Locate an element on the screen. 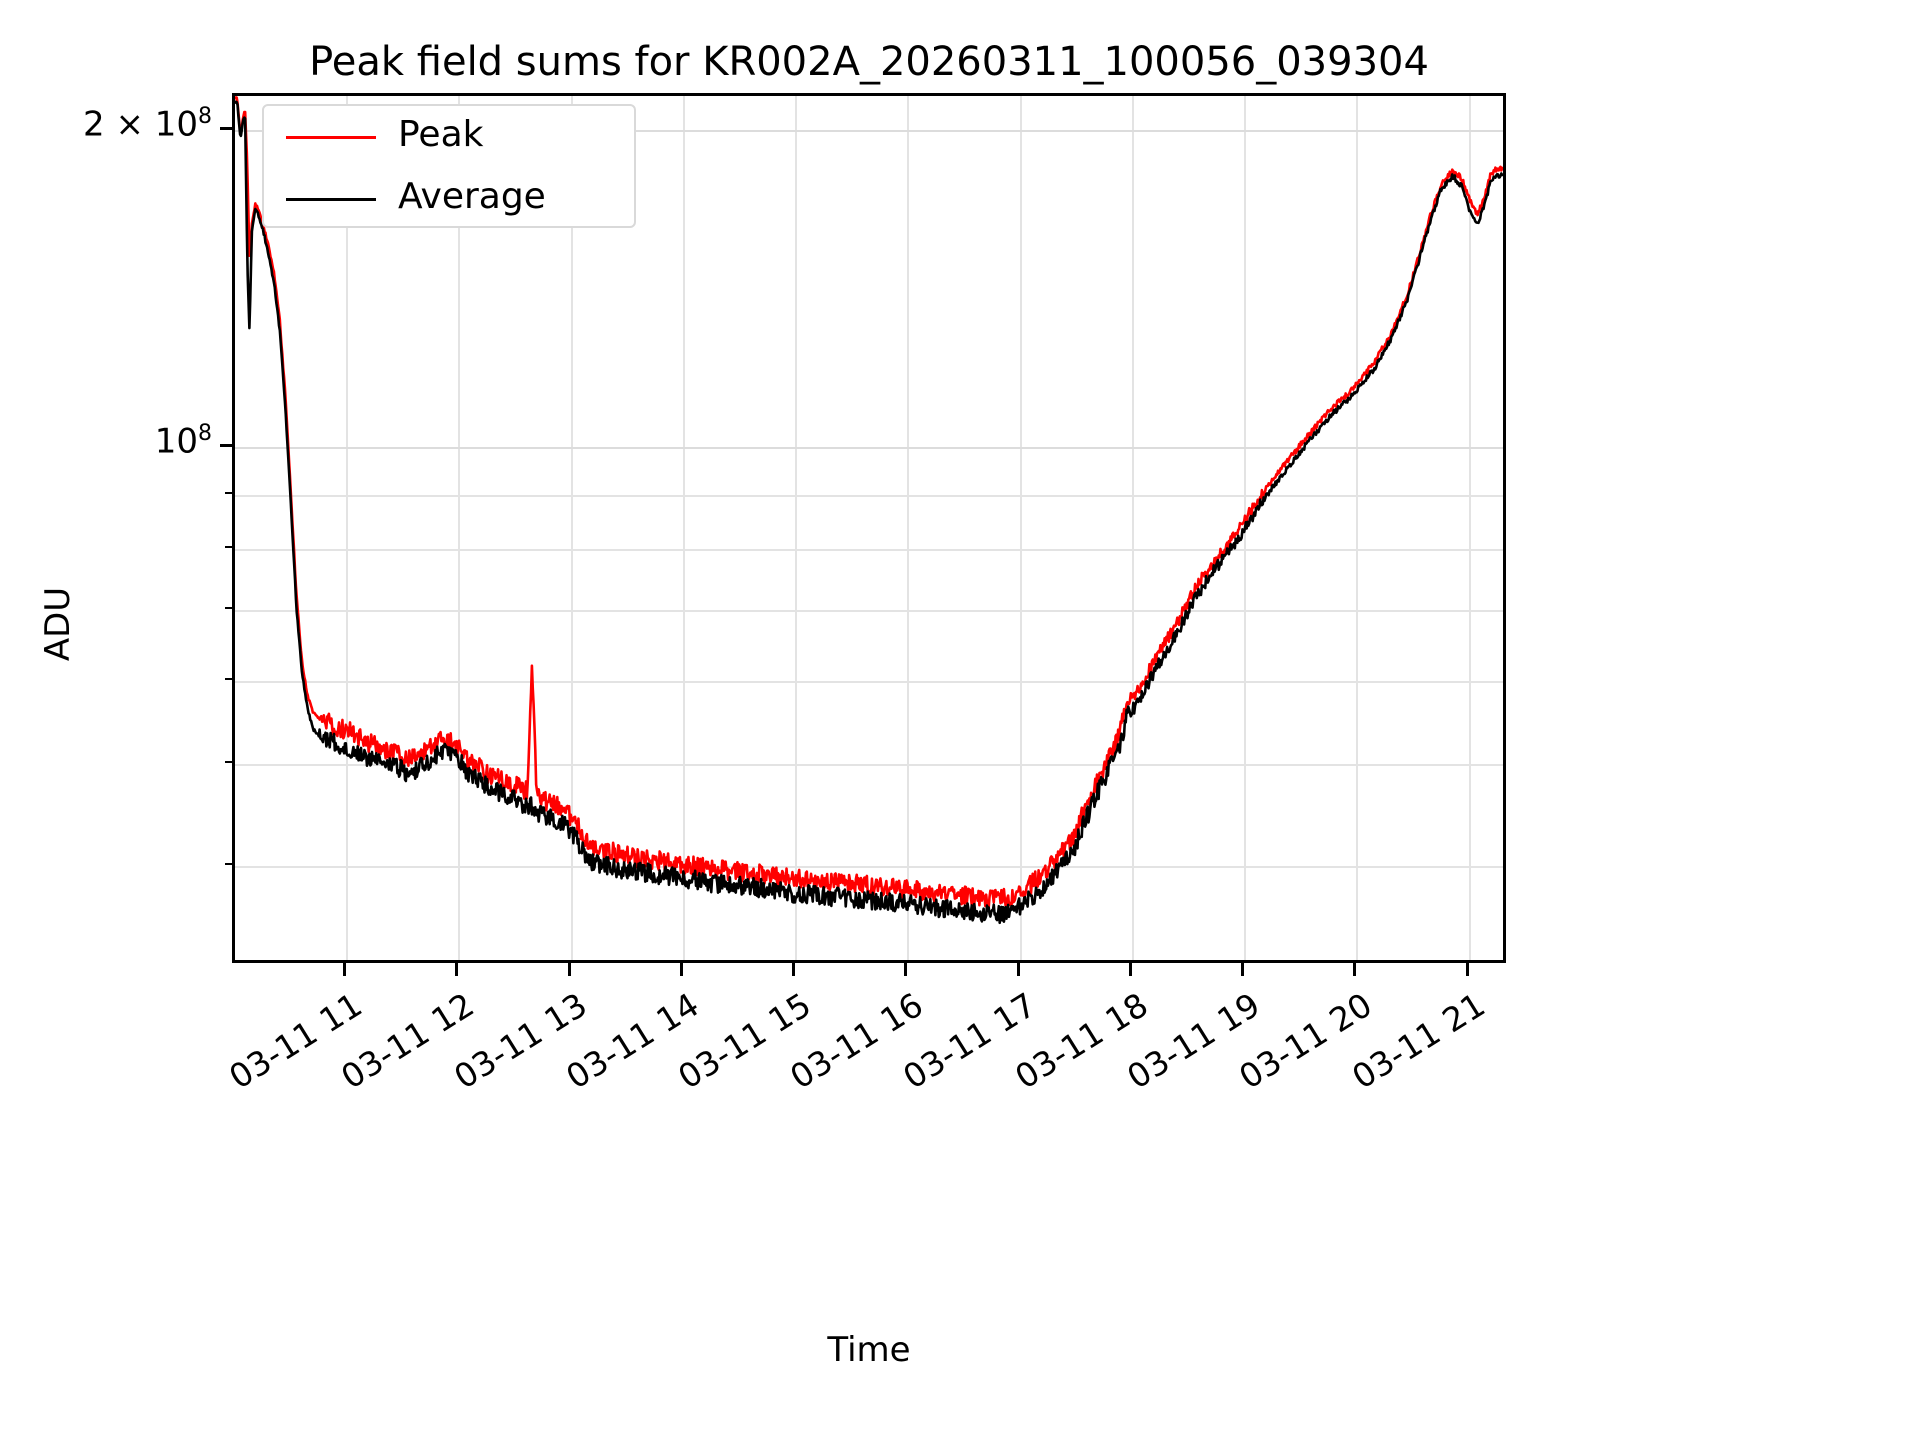 Image resolution: width=1920 pixels, height=1440 pixels. legend-item-peak: Peak is located at coordinates (449, 137).